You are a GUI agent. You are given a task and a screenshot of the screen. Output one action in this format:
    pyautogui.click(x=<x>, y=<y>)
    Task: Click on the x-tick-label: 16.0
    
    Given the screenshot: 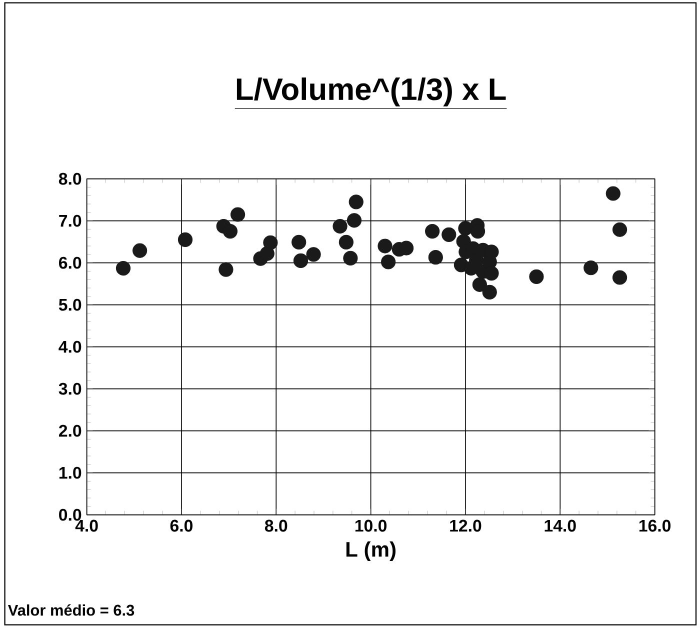 What is the action you would take?
    pyautogui.click(x=655, y=526)
    